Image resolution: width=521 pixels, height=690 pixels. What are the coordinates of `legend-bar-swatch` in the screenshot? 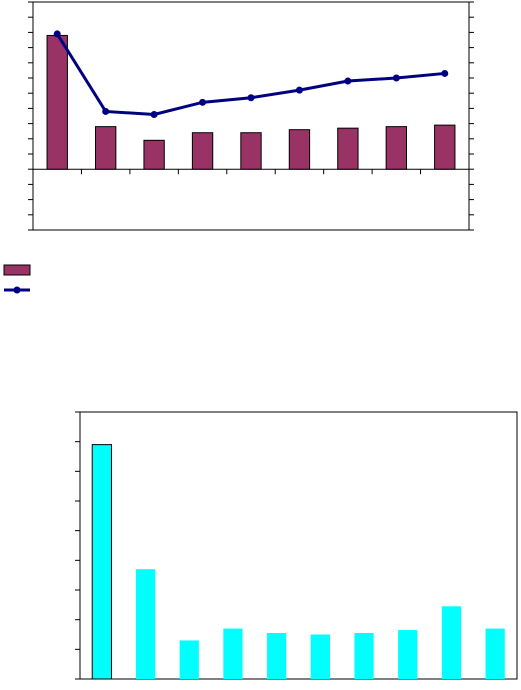 It's located at (17, 270).